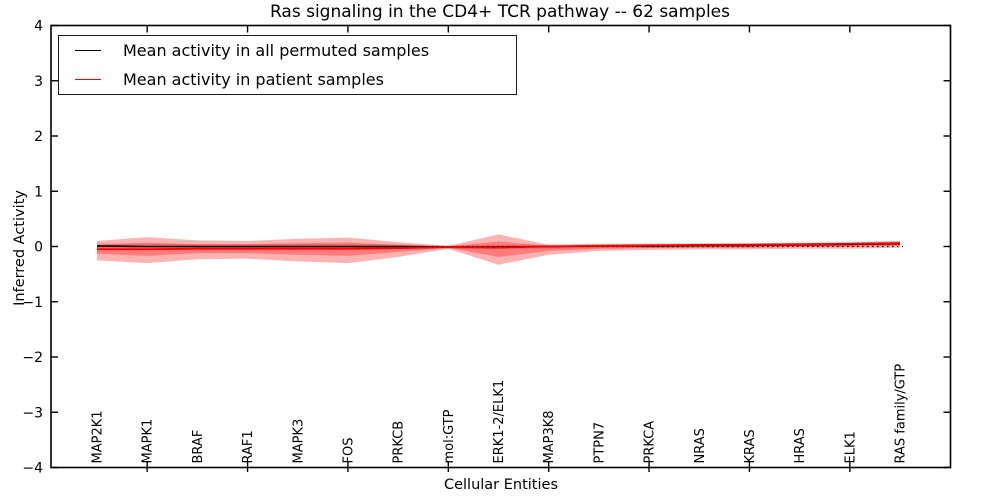 The width and height of the screenshot is (1000, 500). Describe the element at coordinates (276, 50) in the screenshot. I see `legend-label-permuted: Mean activity in all permuted samples` at that location.